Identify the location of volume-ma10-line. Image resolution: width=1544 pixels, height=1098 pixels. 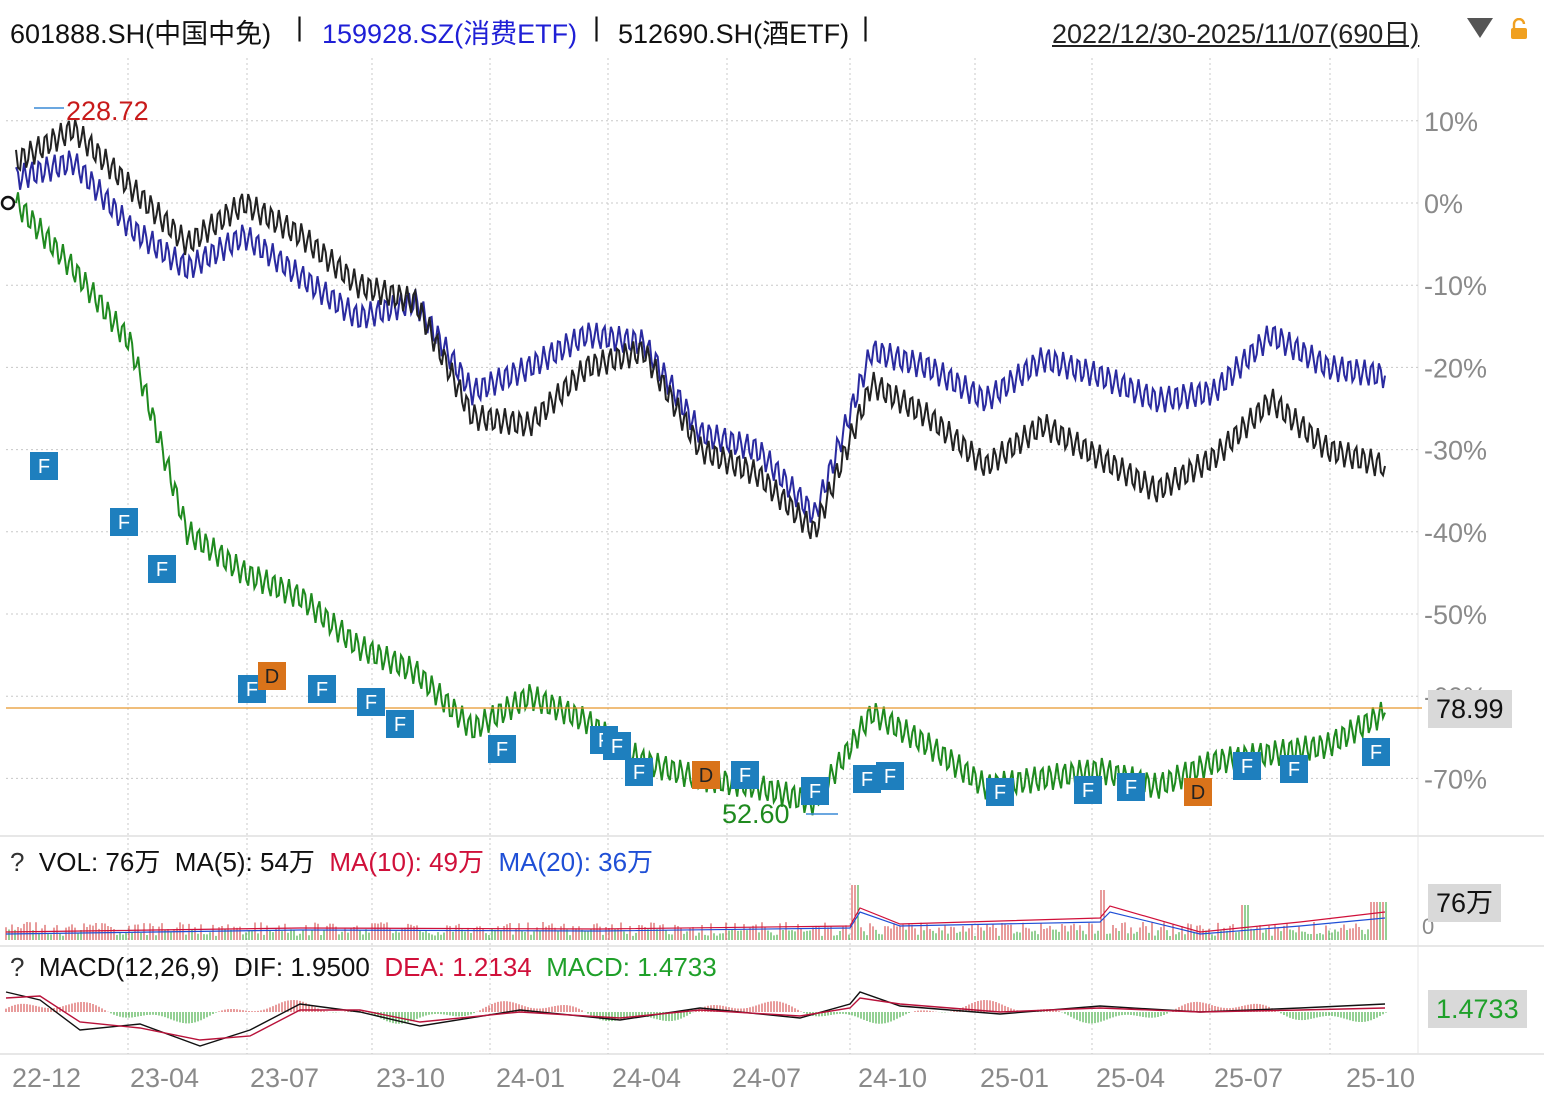
(695, 919).